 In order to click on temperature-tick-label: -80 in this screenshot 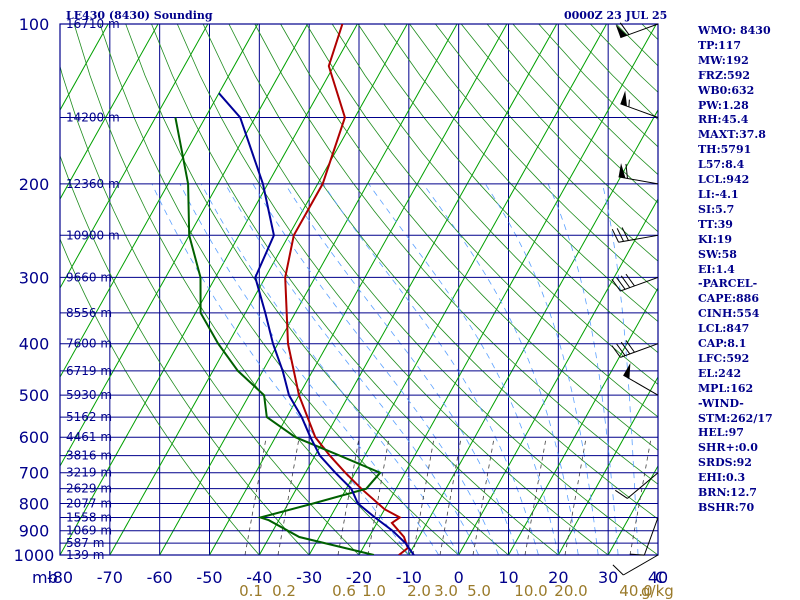, I will do `click(60, 577)`.